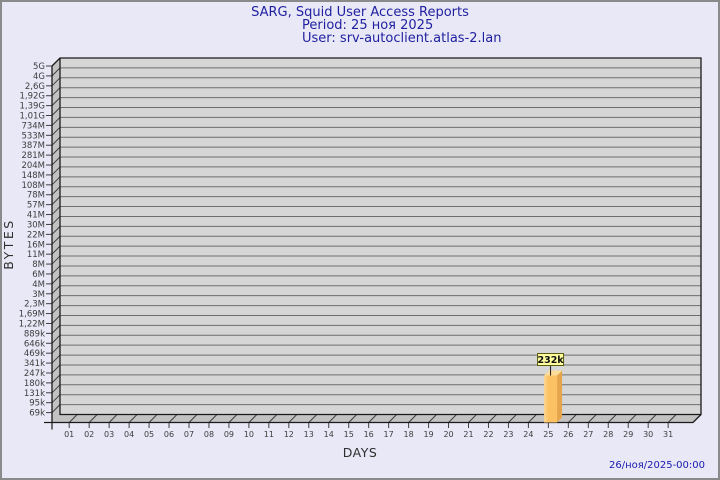  What do you see at coordinates (229, 434) in the screenshot?
I see `x-axis-tick-label: 09` at bounding box center [229, 434].